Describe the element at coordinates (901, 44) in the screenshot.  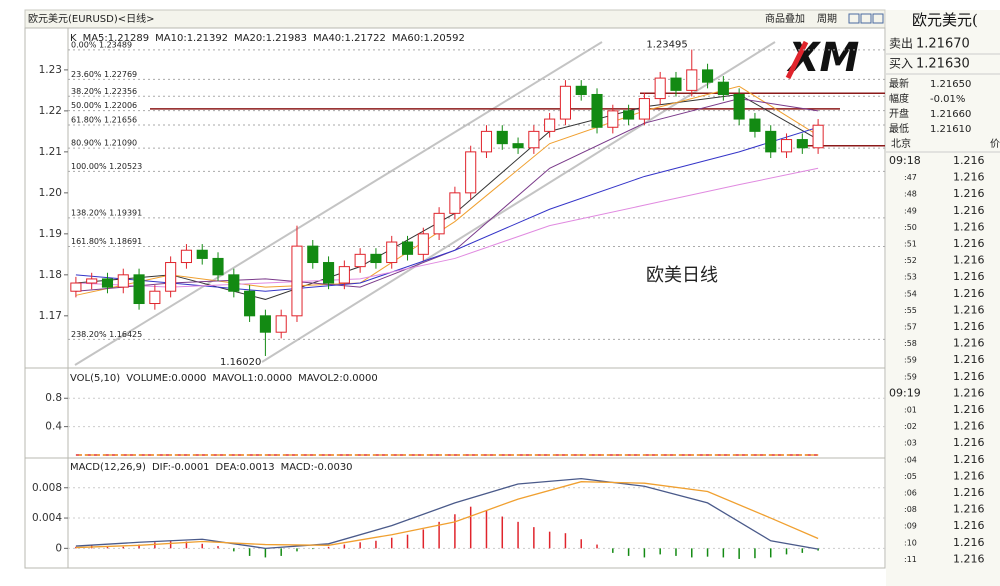
I see `quote-label: 卖出` at that location.